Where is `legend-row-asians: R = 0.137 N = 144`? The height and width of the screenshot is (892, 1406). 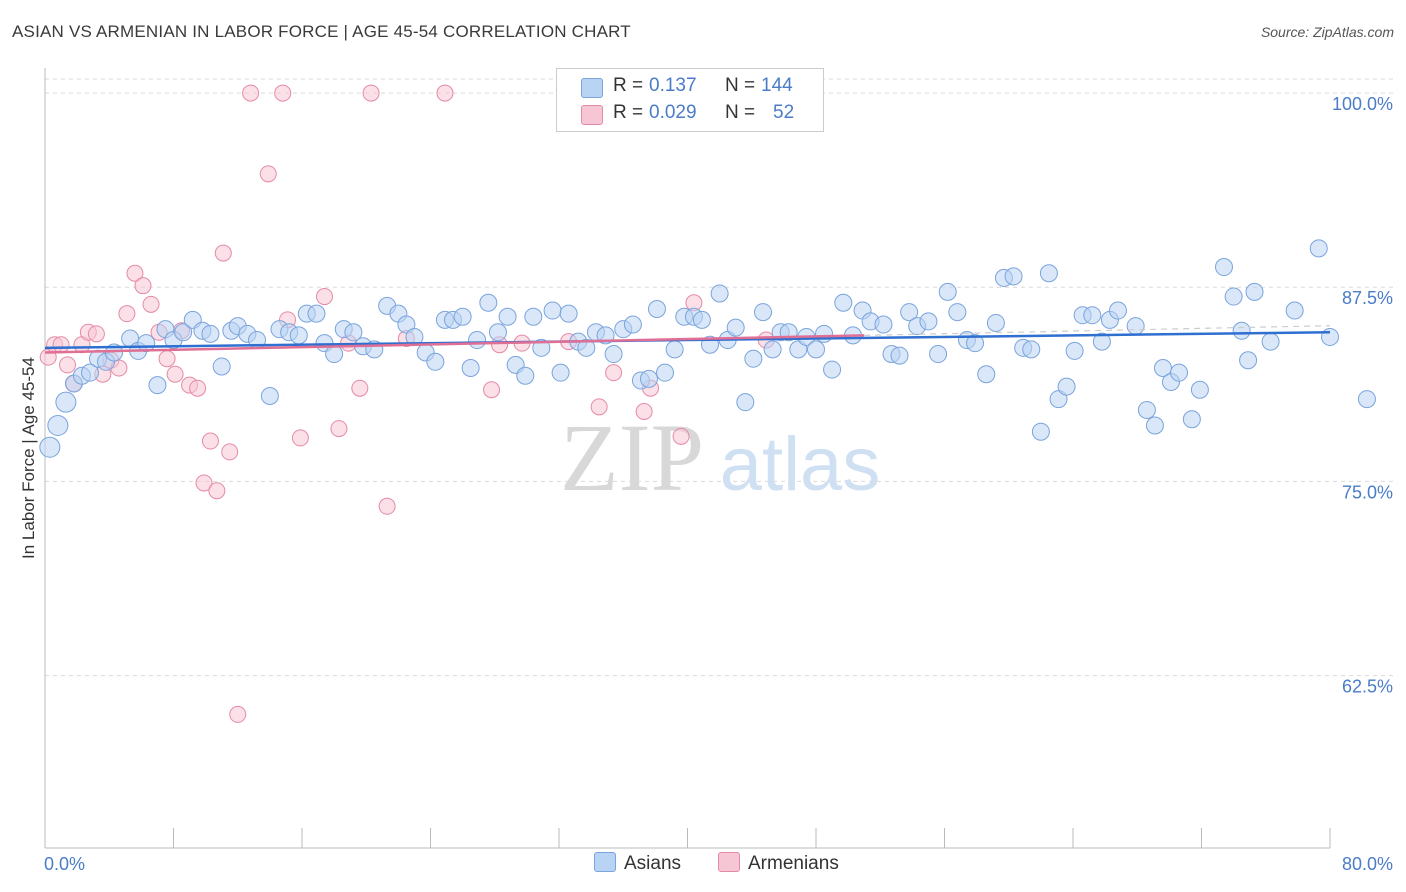
legend-row-asians: R = 0.137 N = 144 is located at coordinates (690, 87).